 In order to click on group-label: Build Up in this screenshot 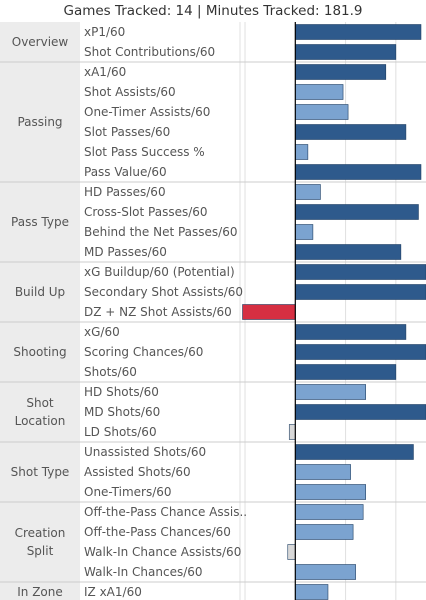, I will do `click(40, 292)`.